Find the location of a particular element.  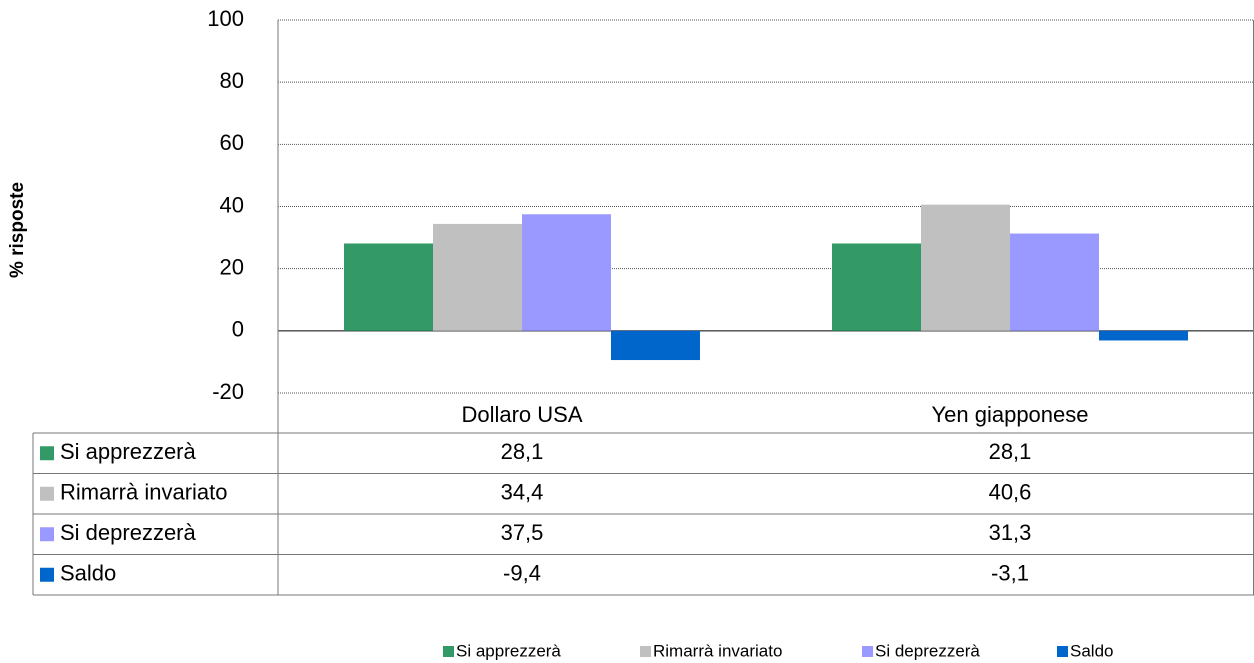

y-tick-label: 80 is located at coordinates (232, 80).